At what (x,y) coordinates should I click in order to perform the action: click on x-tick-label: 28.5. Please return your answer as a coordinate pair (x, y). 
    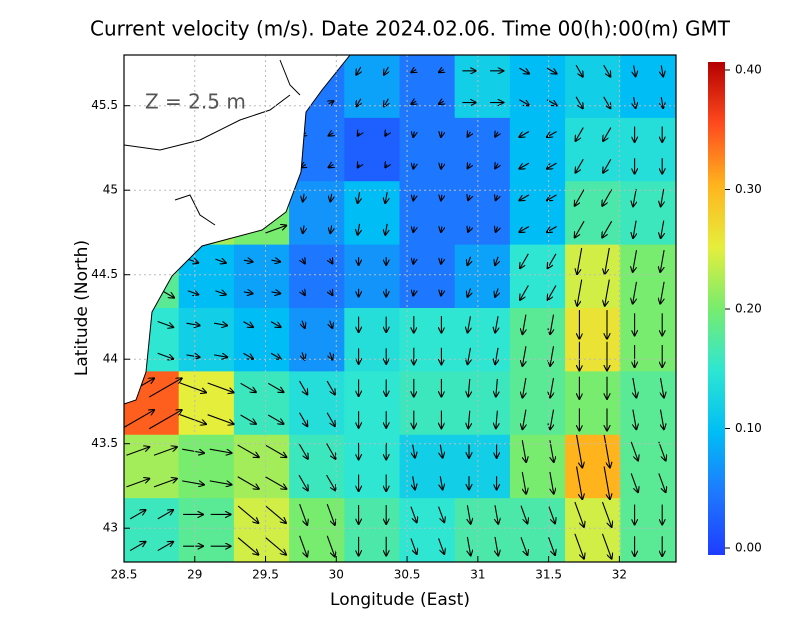
    Looking at the image, I should click on (124, 575).